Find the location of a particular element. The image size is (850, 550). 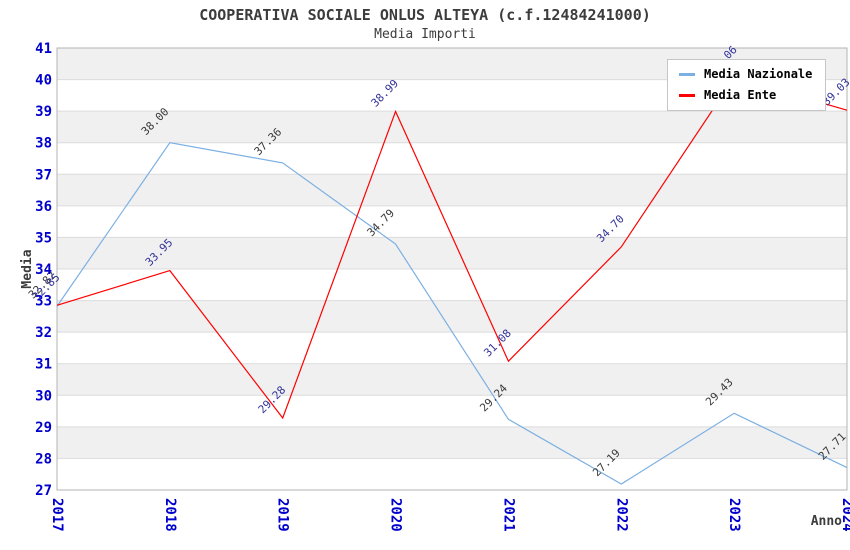

legend-item-media-nazionale: Media Nazionale is located at coordinates (745, 74).